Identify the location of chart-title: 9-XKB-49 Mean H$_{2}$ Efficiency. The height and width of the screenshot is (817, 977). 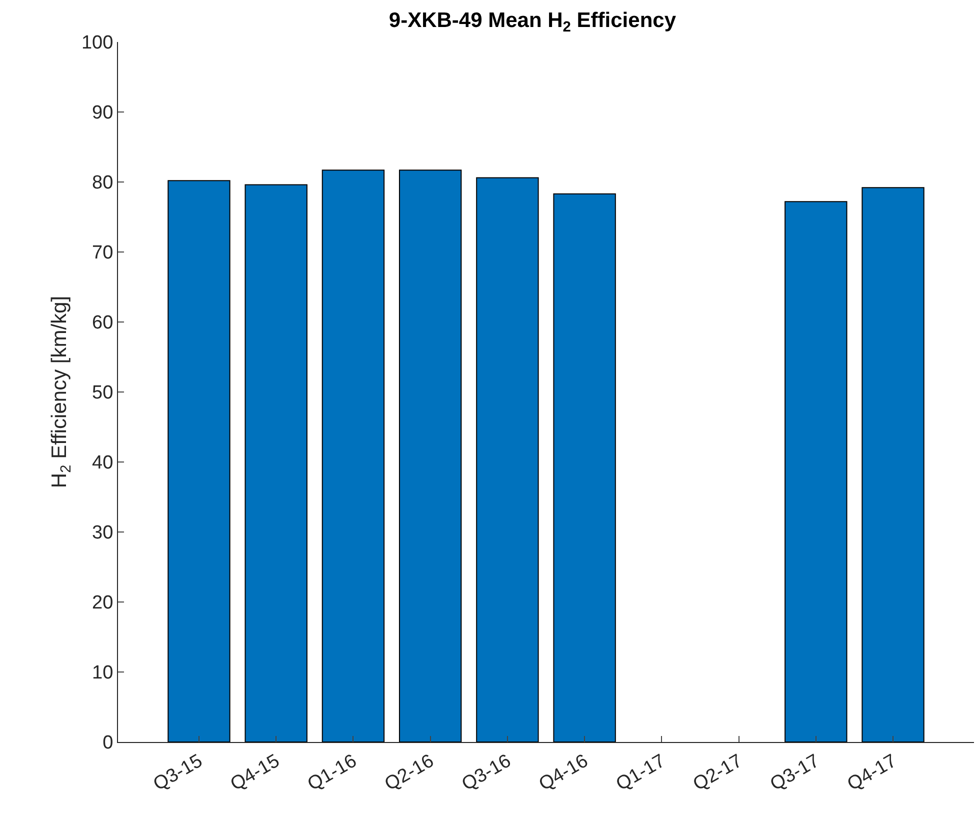
(532, 22).